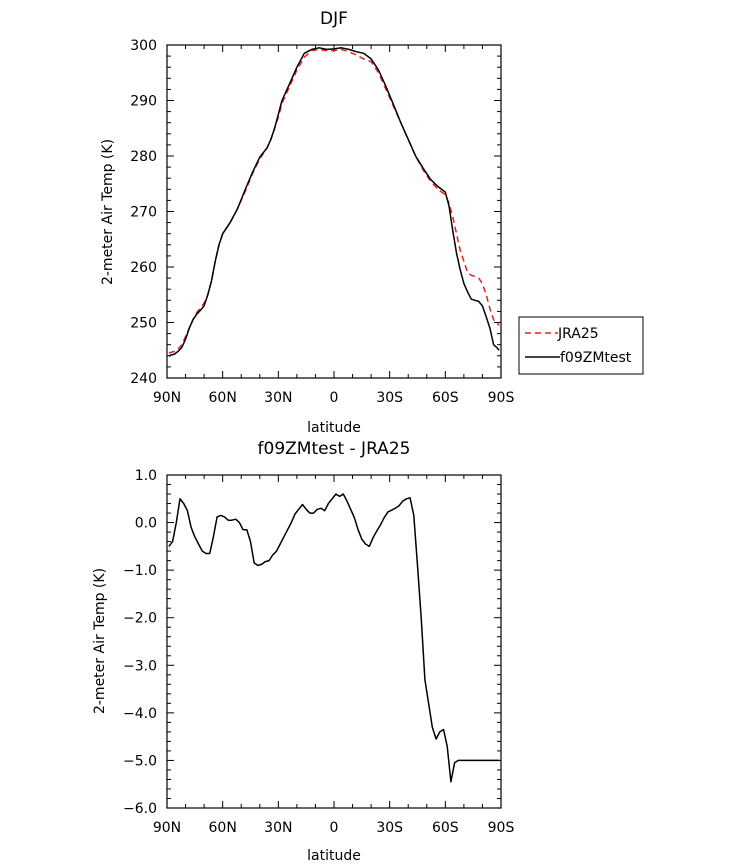 The height and width of the screenshot is (866, 733). What do you see at coordinates (143, 379) in the screenshot?
I see `top-y-tick-label: 240` at bounding box center [143, 379].